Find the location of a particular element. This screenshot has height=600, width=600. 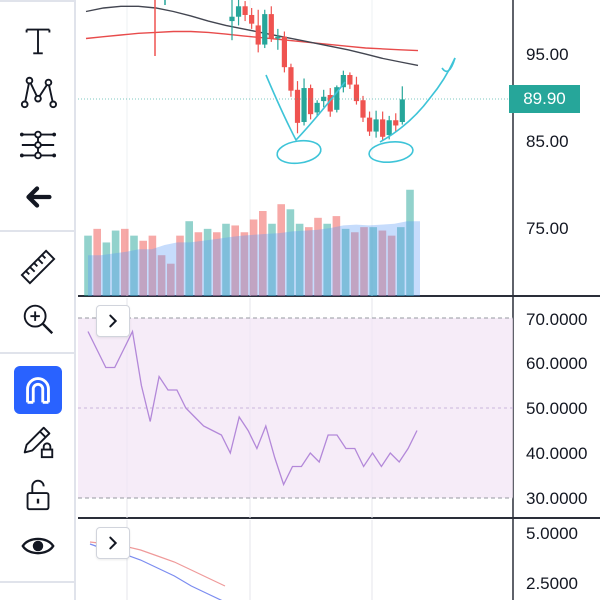

prediction-tool-button is located at coordinates (38, 145).